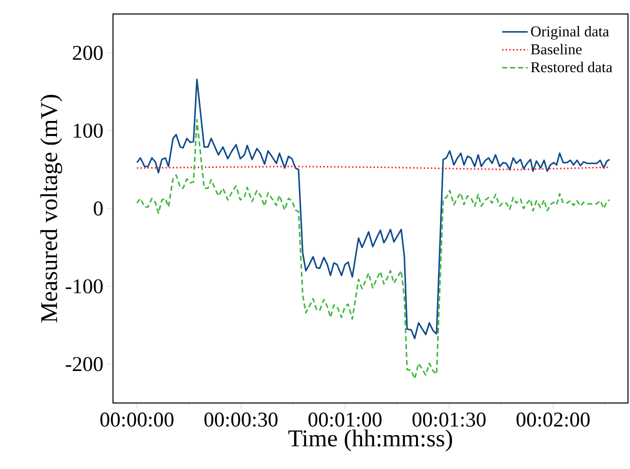 The image size is (630, 469). What do you see at coordinates (137, 419) in the screenshot?
I see `x-tick-label: 00:00:00` at bounding box center [137, 419].